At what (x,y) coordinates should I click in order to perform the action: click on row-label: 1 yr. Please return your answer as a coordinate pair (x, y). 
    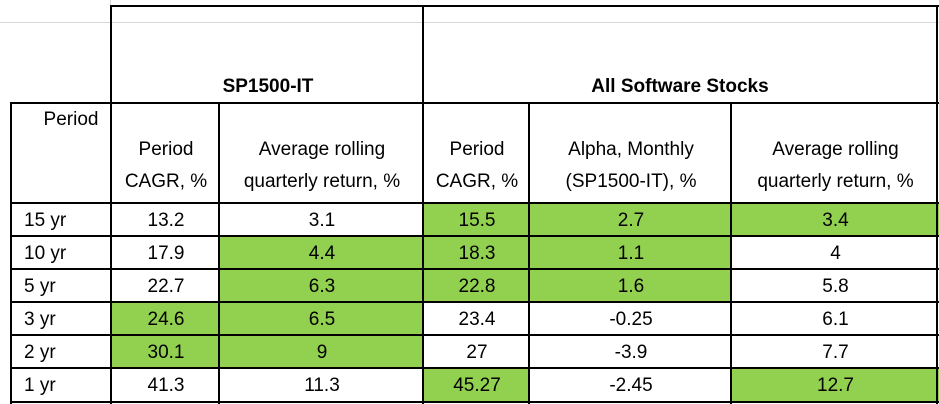
    Looking at the image, I should click on (40, 385).